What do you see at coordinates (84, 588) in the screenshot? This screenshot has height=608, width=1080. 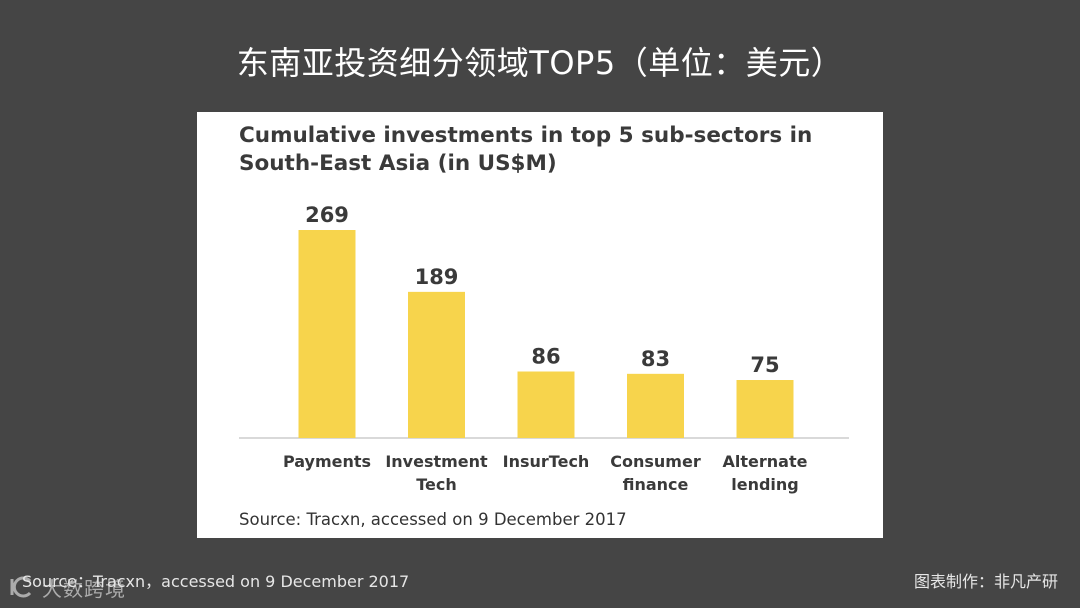 I see `watermark-text: 大数跨境` at bounding box center [84, 588].